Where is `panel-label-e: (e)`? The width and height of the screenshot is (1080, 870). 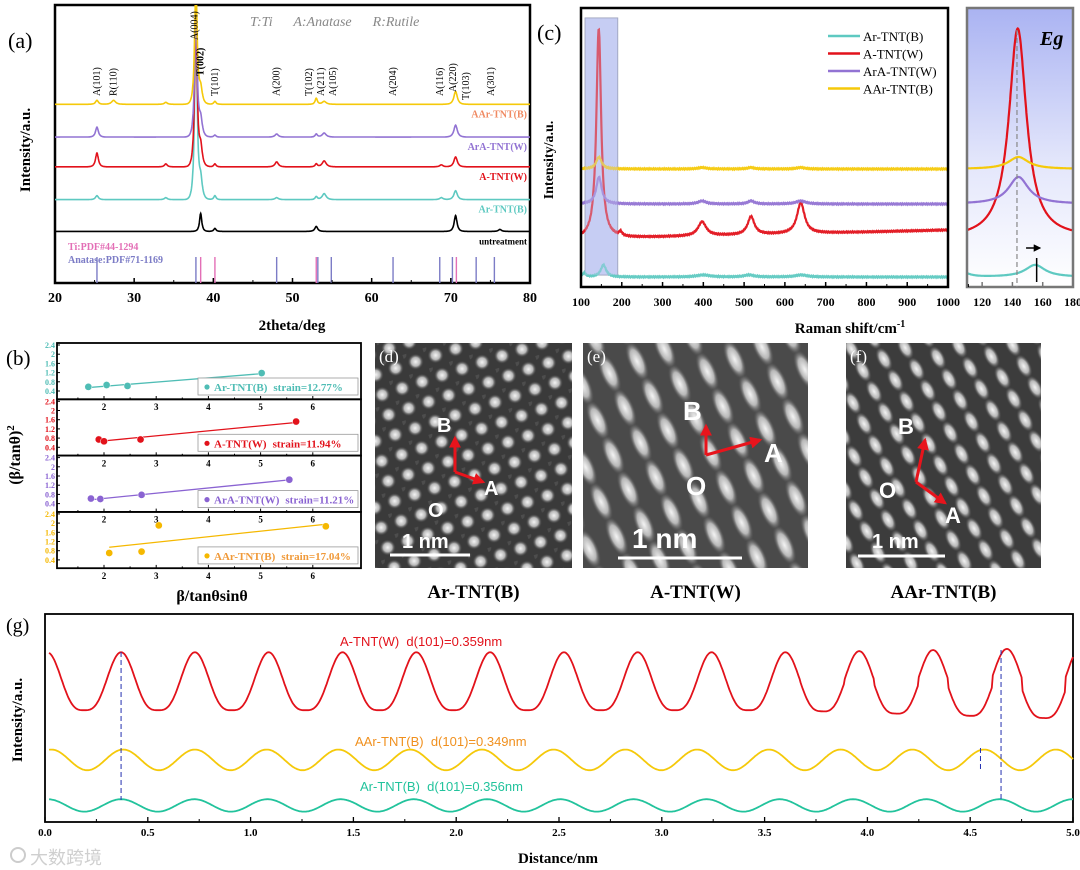 panel-label-e: (e) is located at coordinates (596, 356).